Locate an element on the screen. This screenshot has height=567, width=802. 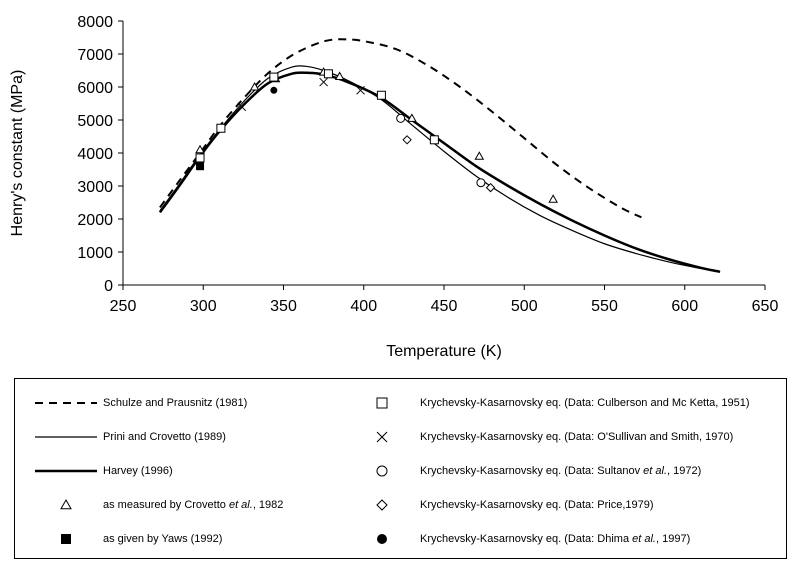
y-tick-label: 1000 is located at coordinates (95, 253).